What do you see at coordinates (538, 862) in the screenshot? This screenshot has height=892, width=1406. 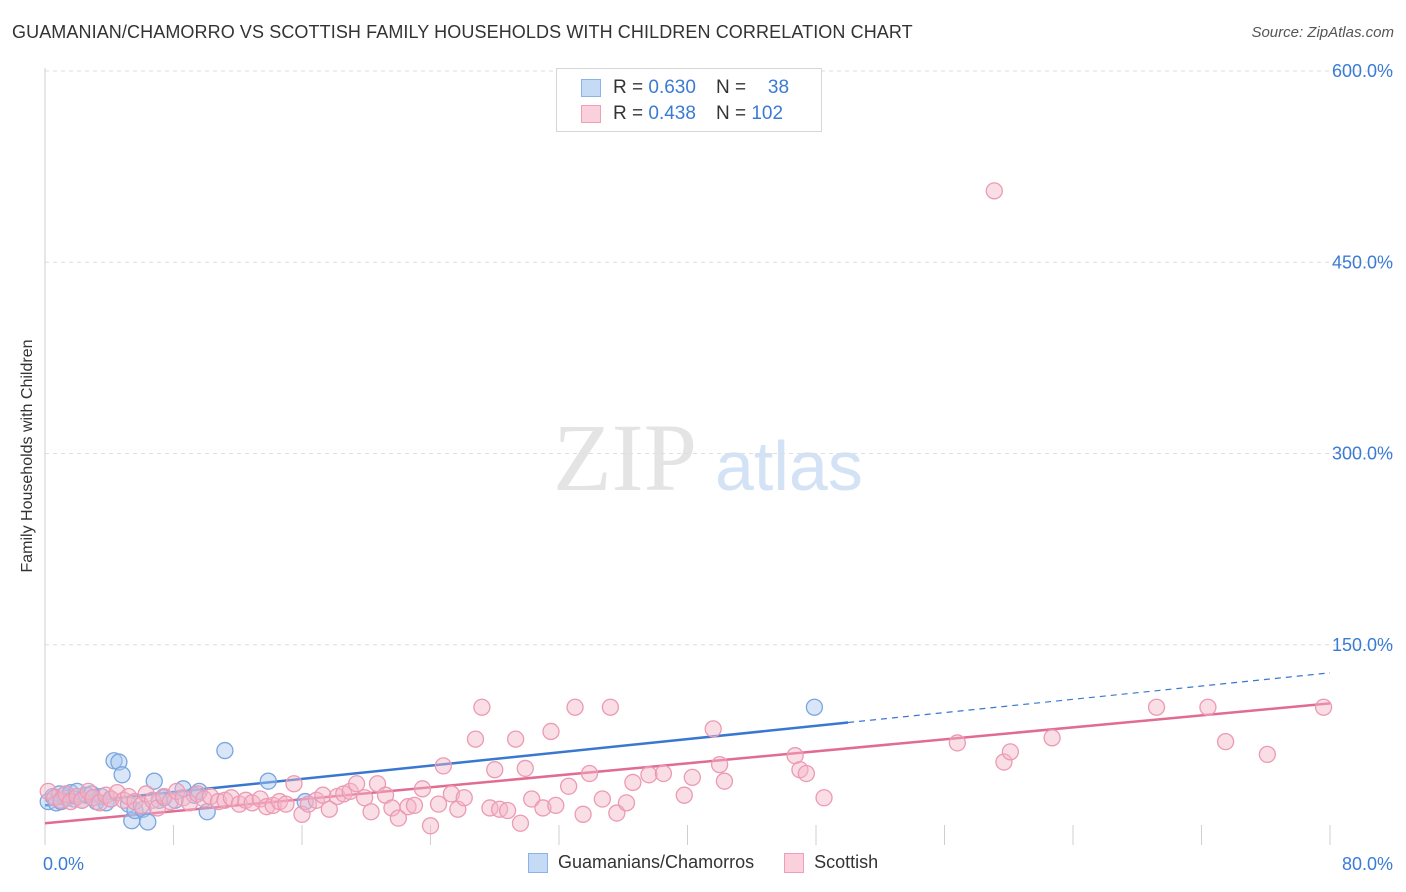 I see `legend-swatch-guamanians` at bounding box center [538, 862].